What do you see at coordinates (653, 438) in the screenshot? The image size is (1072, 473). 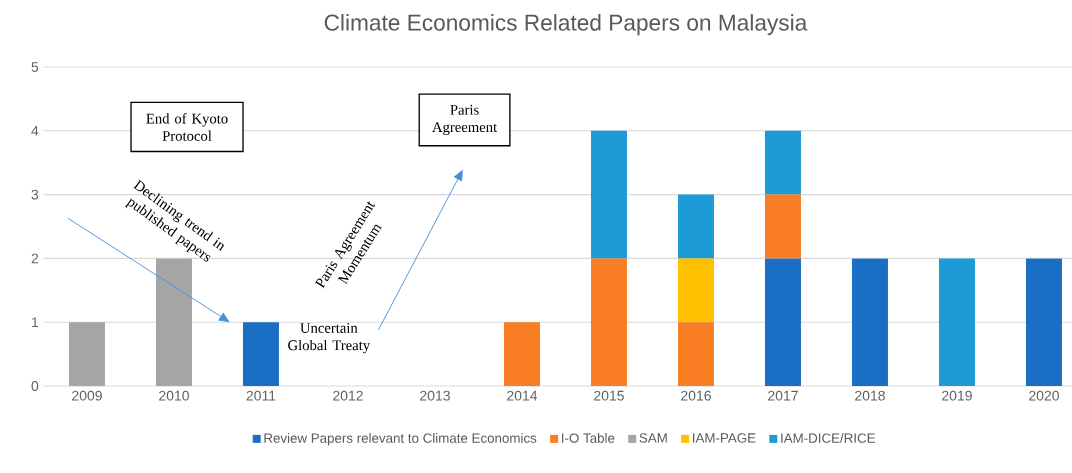 I see `legend-label: SAM` at bounding box center [653, 438].